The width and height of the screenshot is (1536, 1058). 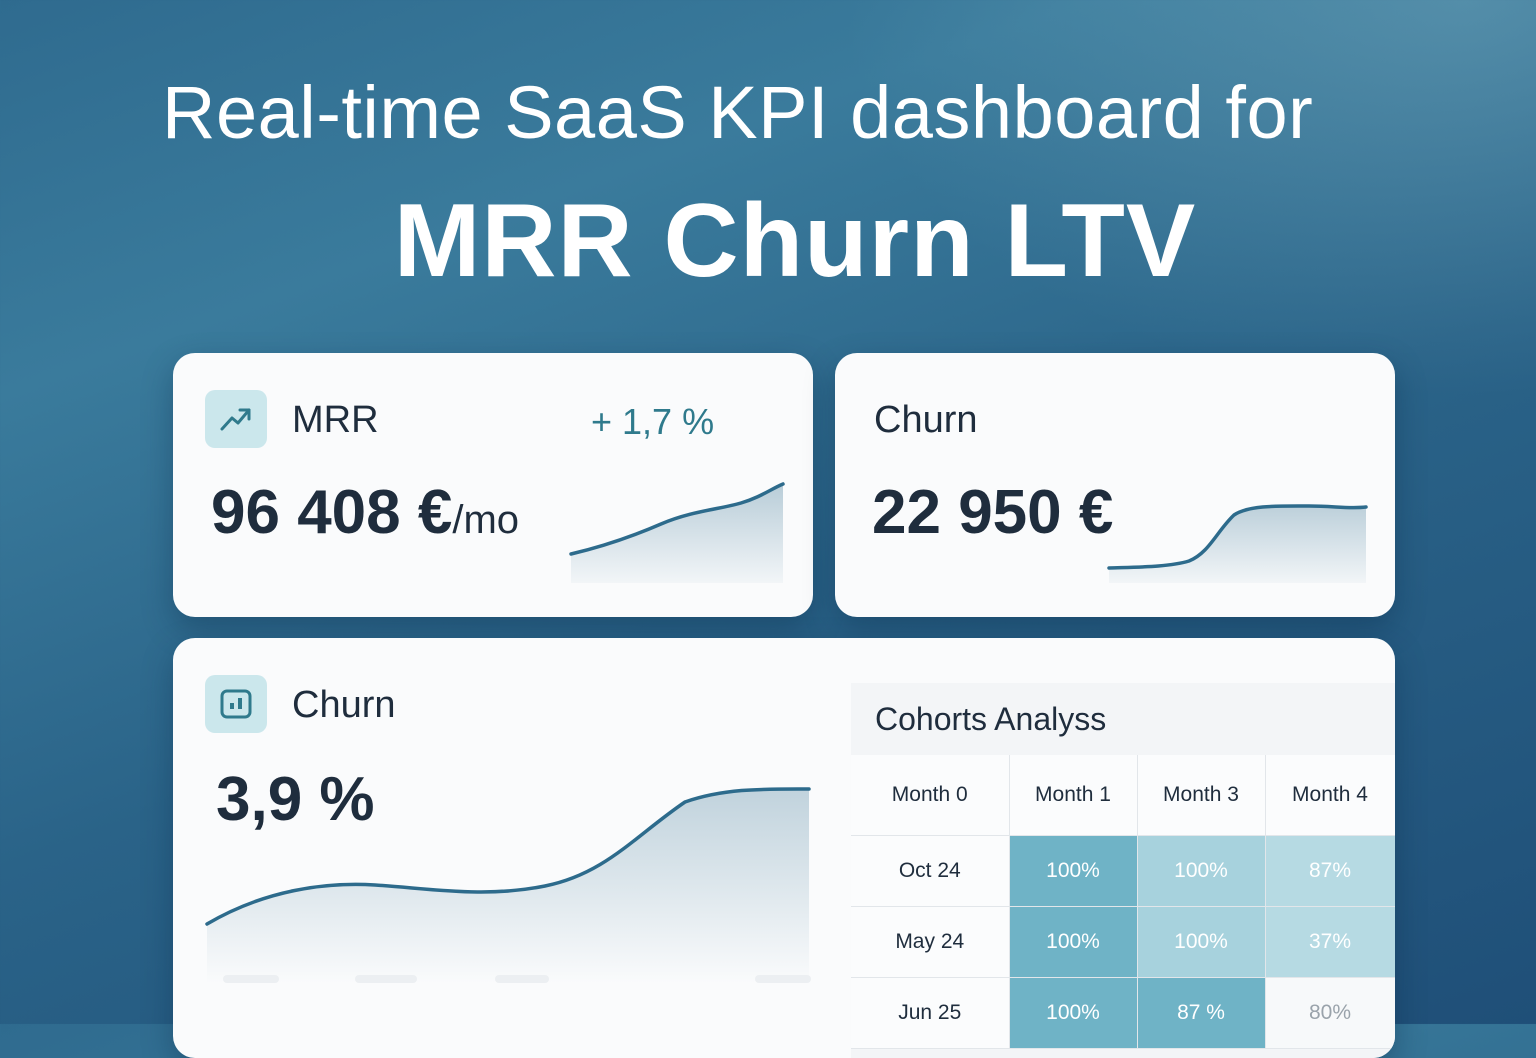 I want to click on cohort-cell: 87 %, so click(x=1201, y=1013).